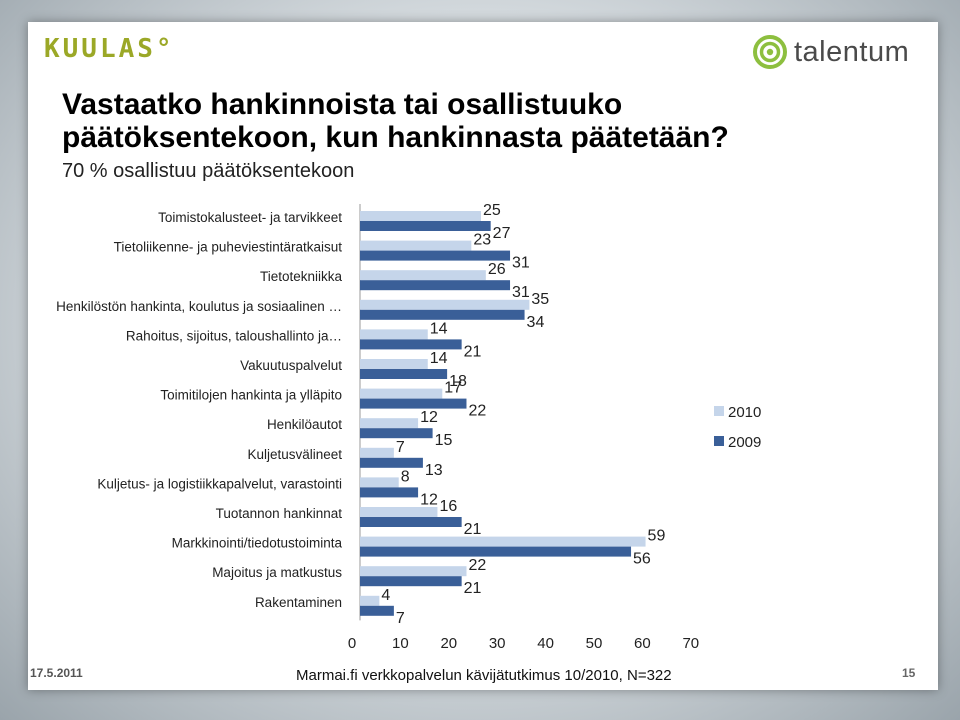  Describe the element at coordinates (477, 565) in the screenshot. I see `data-label-2010: 22` at that location.